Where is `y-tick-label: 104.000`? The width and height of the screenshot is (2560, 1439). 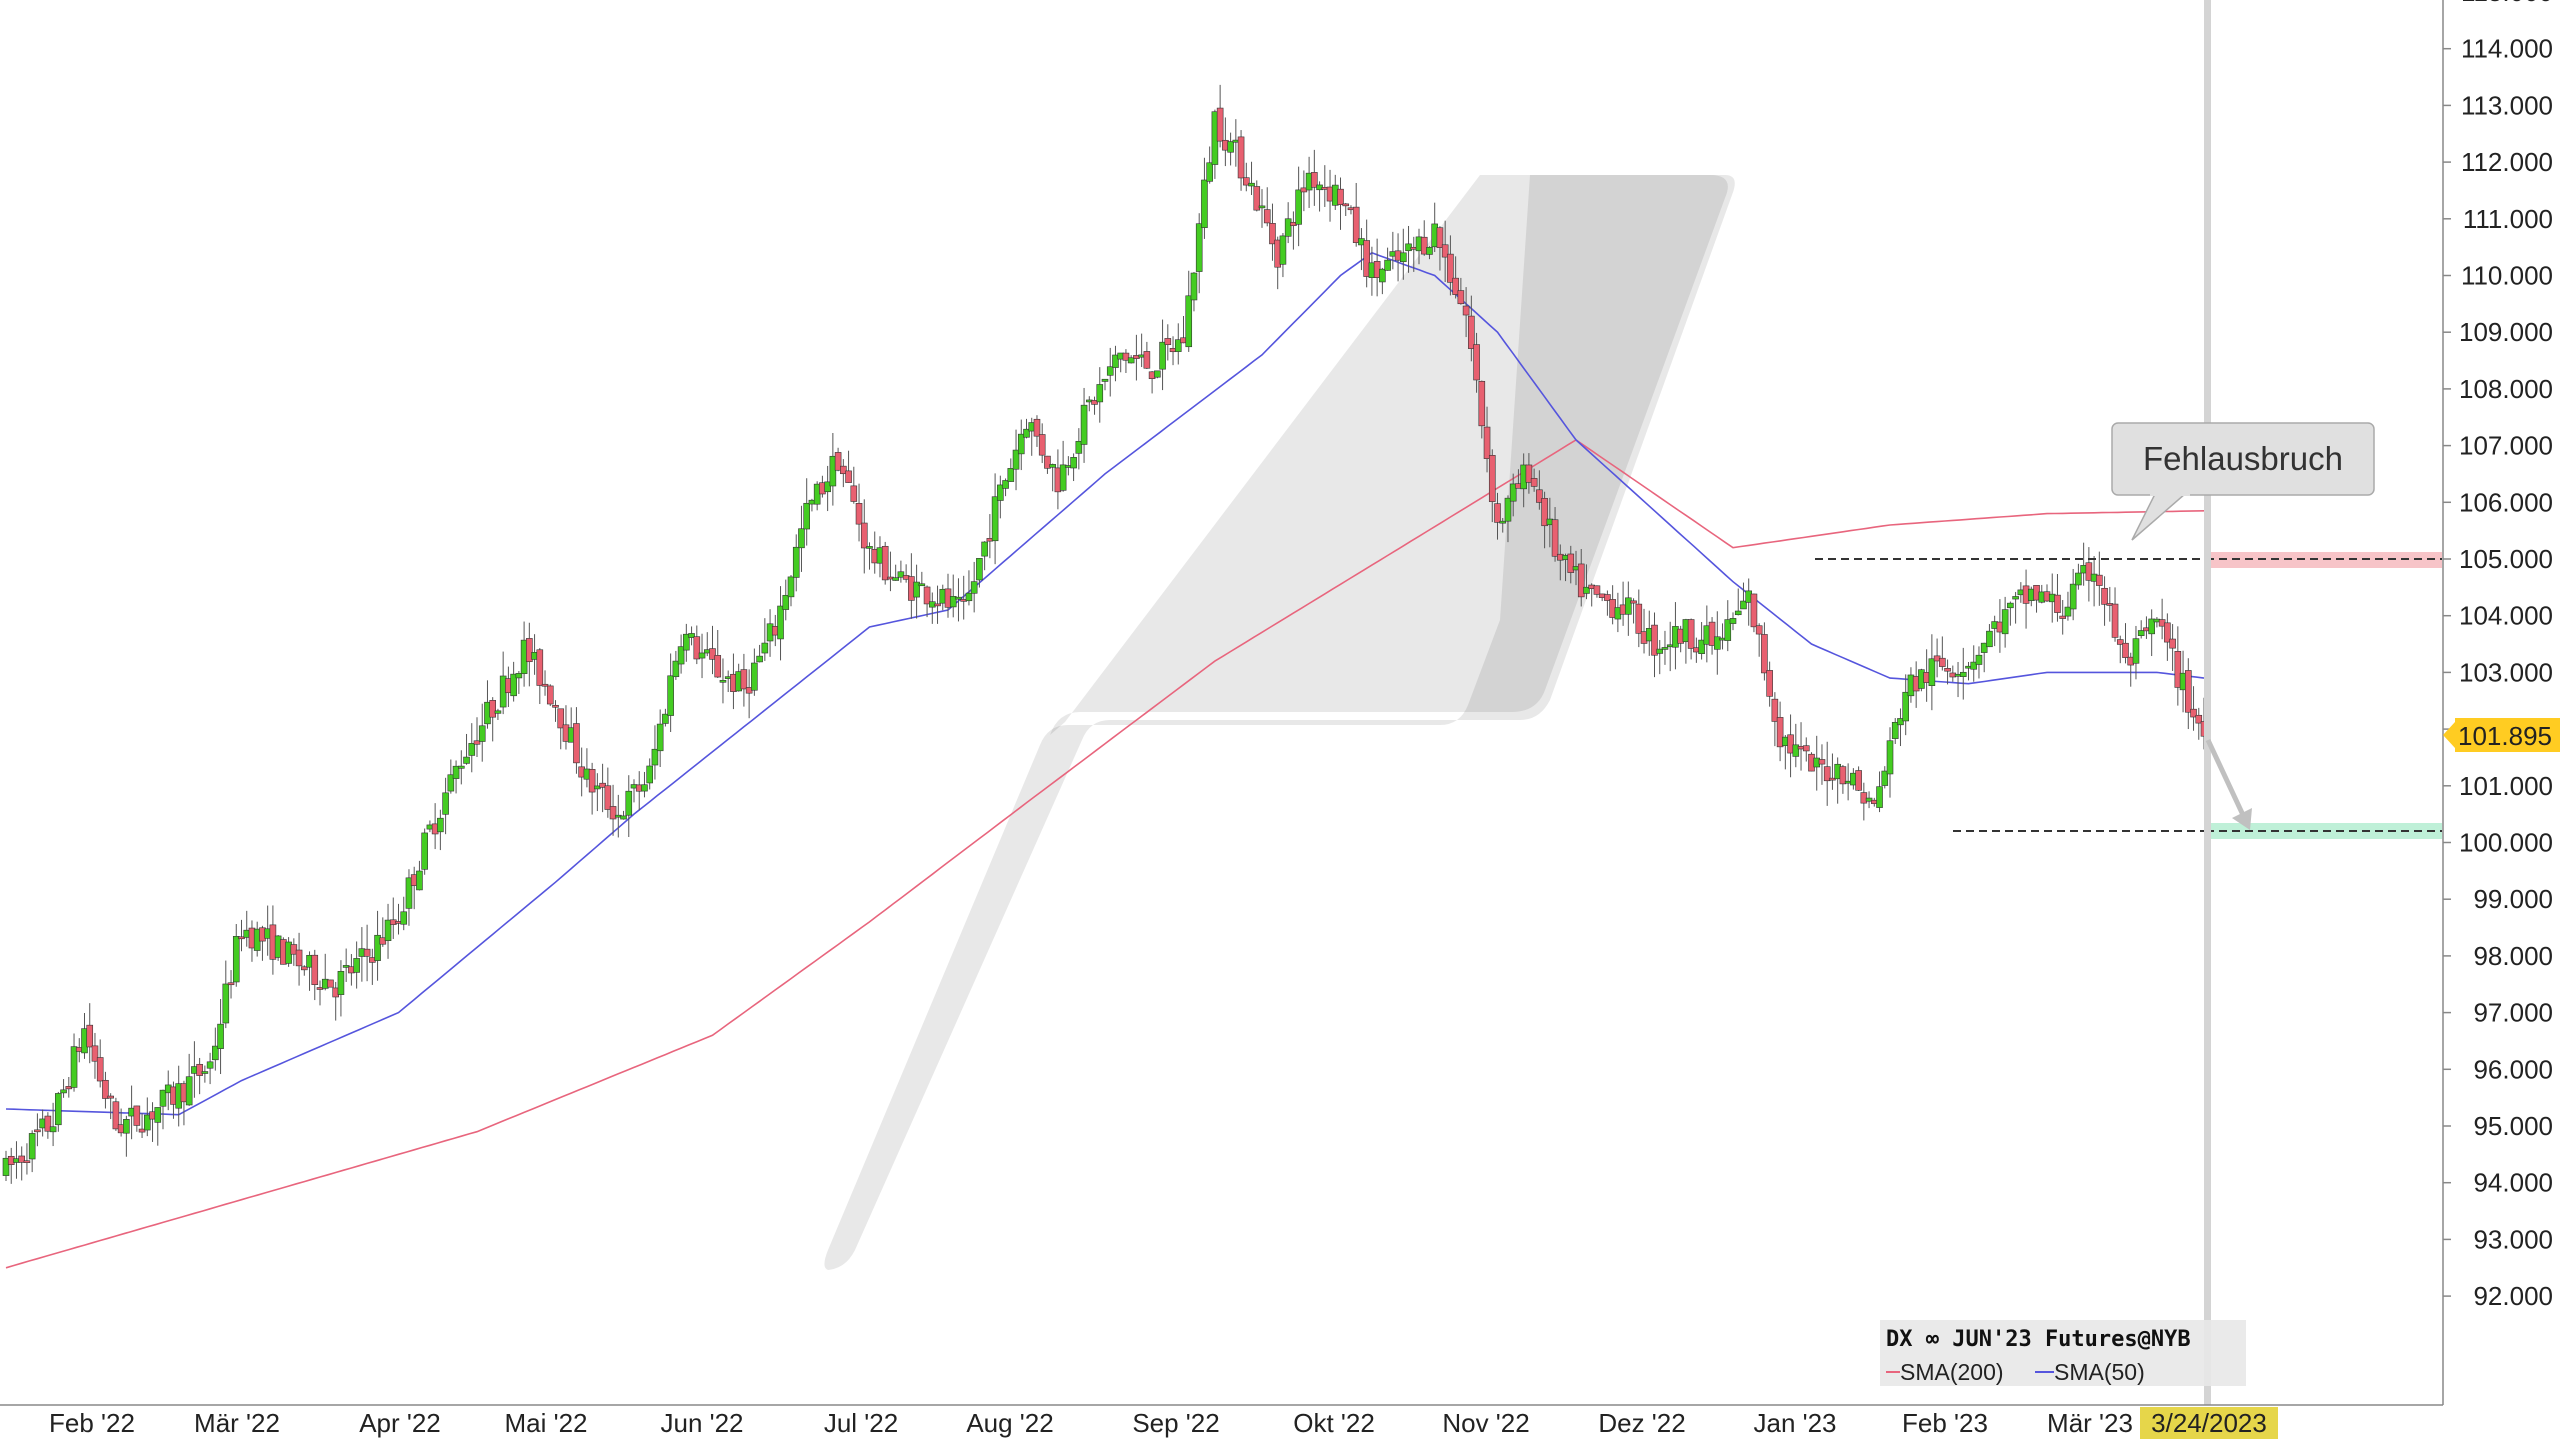 y-tick-label: 104.000 is located at coordinates (2506, 616).